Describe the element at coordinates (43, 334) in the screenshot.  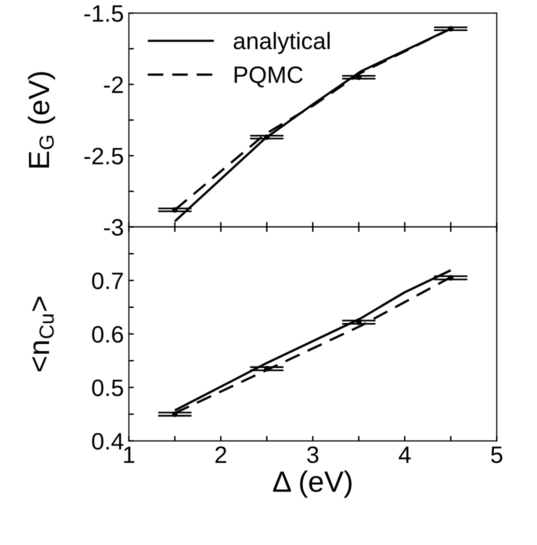
I see `y-axis-title: <n$_{Cu}$>` at that location.